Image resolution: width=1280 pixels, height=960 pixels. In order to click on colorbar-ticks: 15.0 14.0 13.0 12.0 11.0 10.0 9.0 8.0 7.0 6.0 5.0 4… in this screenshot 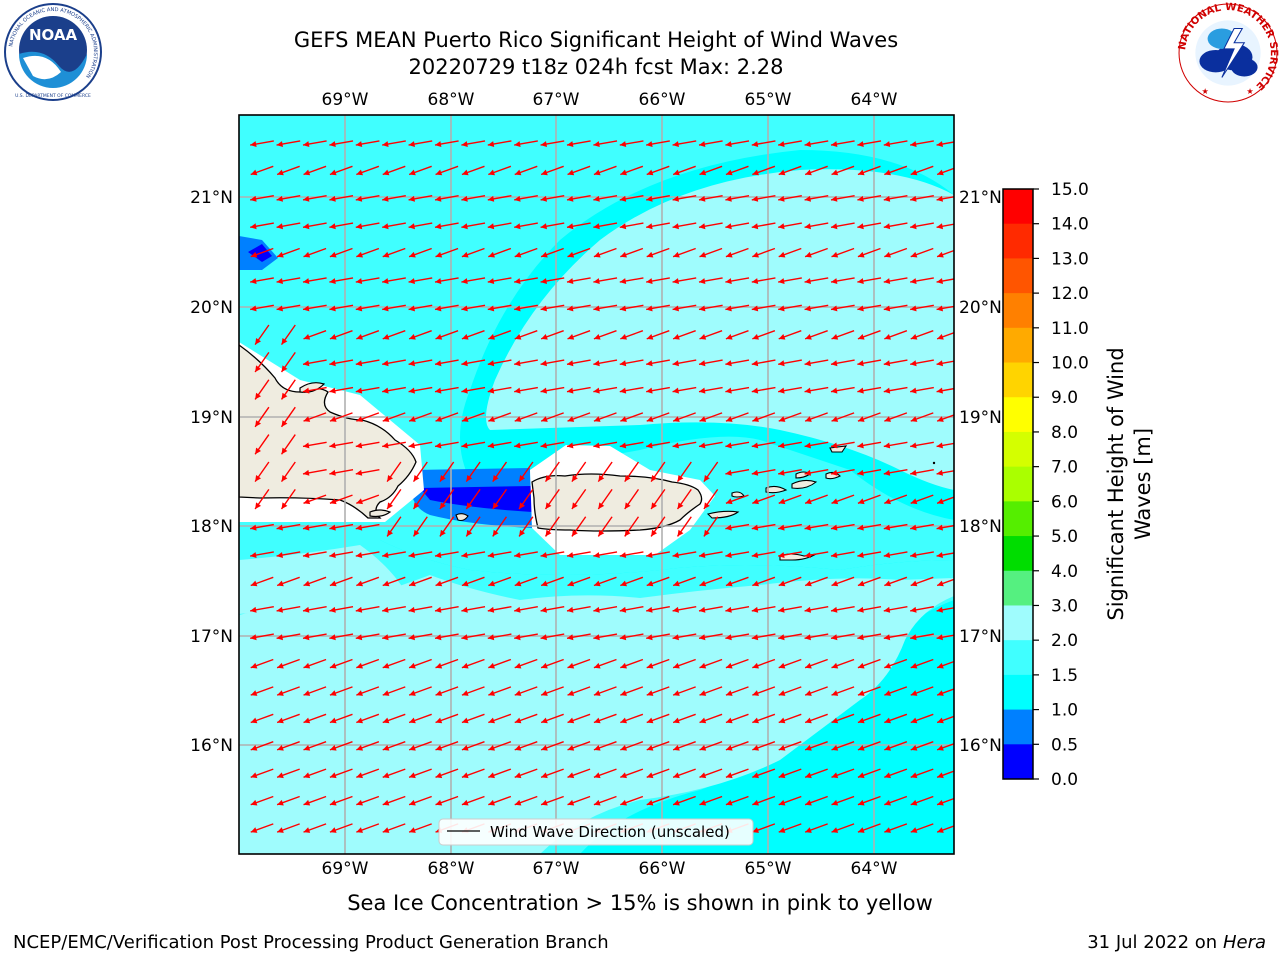, I will do `click(1061, 485)`.